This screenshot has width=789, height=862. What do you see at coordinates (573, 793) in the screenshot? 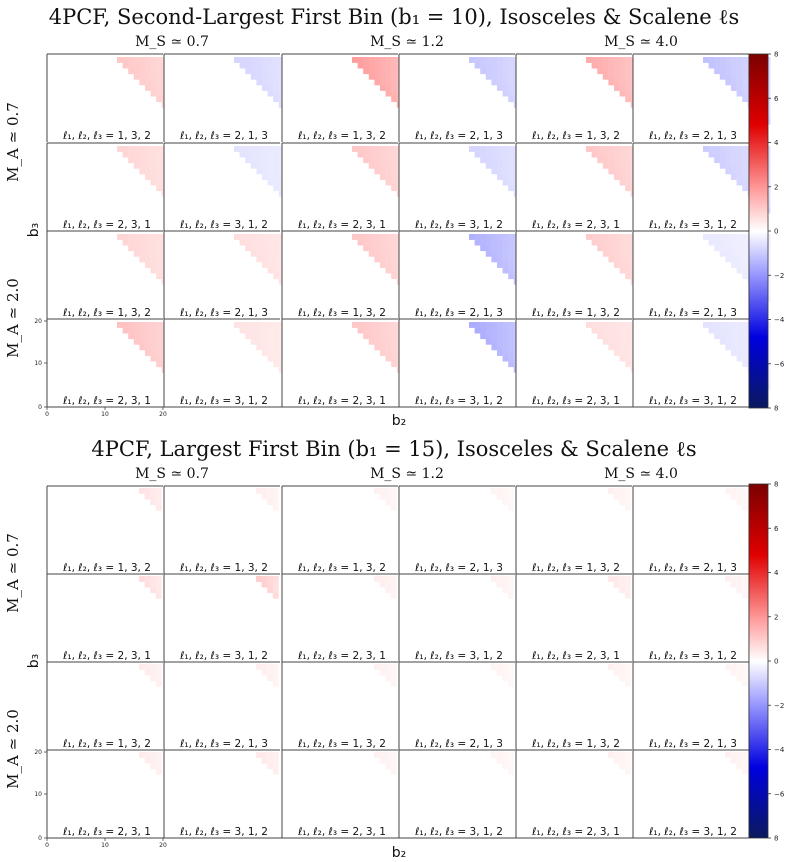
I see `heatmap-panel: ℓ₁, ℓ₂, ℓ₃ = 2, 3, 1` at bounding box center [573, 793].